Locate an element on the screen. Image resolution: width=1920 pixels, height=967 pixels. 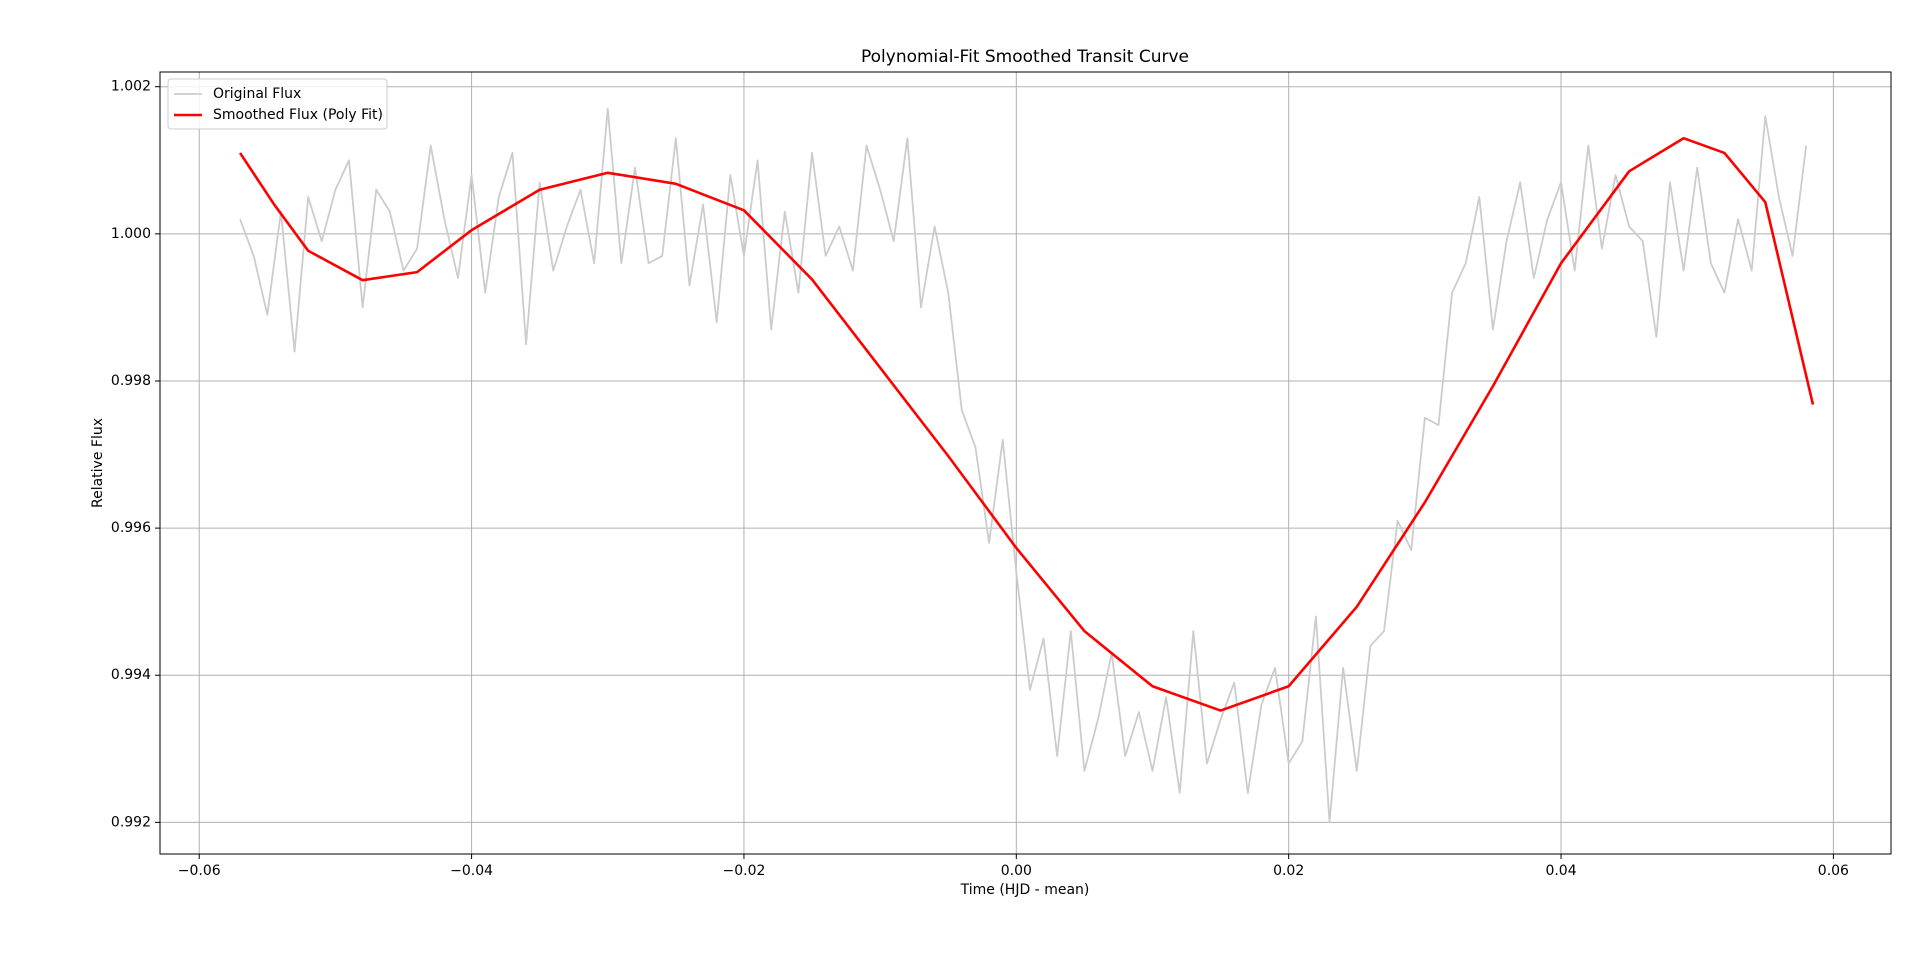
y-axis-label: Relative Flux is located at coordinates (98, 463).